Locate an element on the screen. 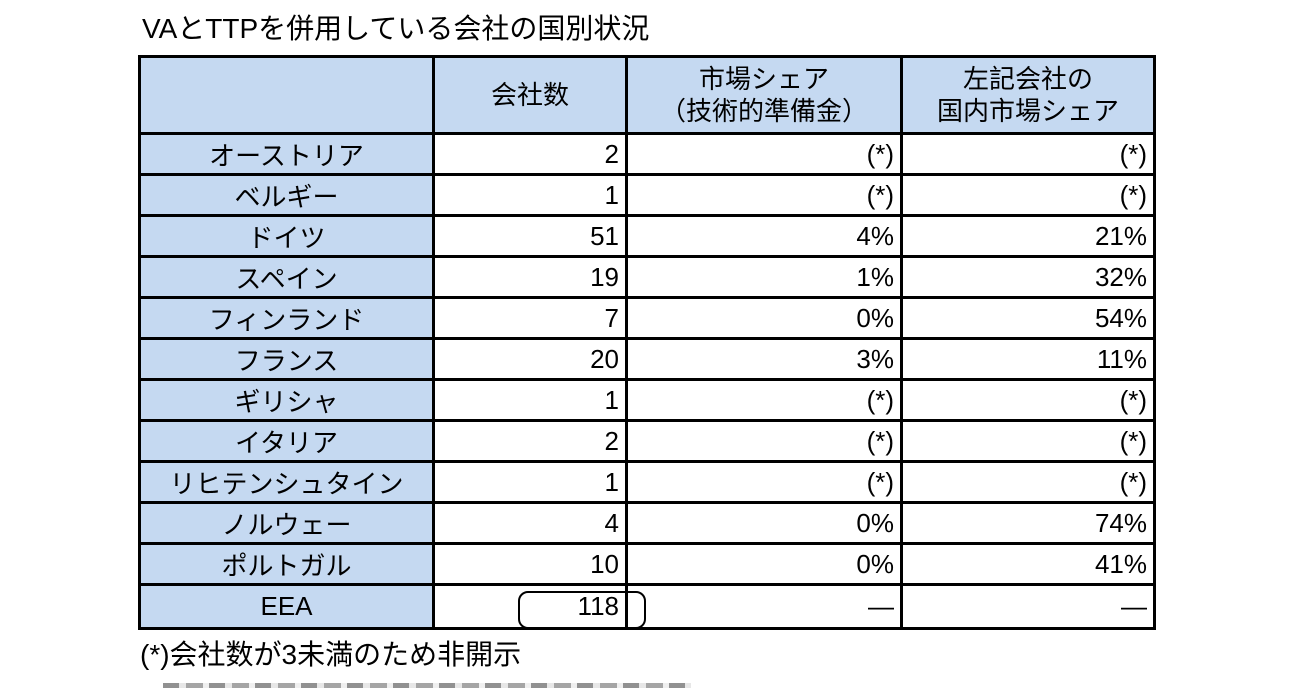 Image resolution: width=1294 pixels, height=688 pixels. domestic-share-cell: 21% is located at coordinates (1028, 236).